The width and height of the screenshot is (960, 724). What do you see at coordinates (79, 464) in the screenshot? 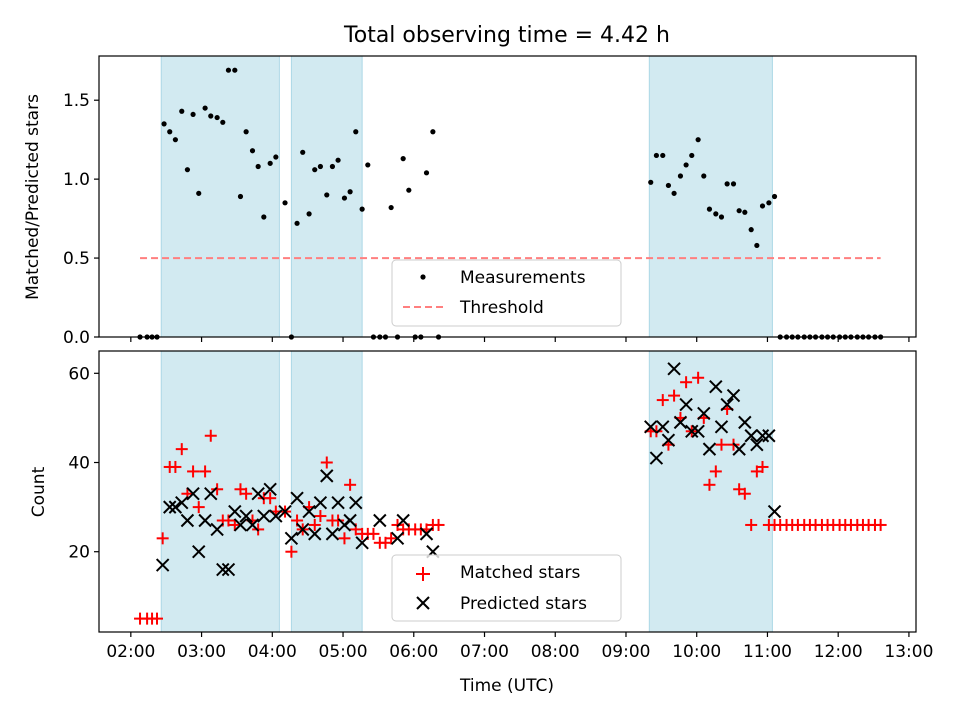
I see `bottom-y-tick-label: 40` at bounding box center [79, 464].